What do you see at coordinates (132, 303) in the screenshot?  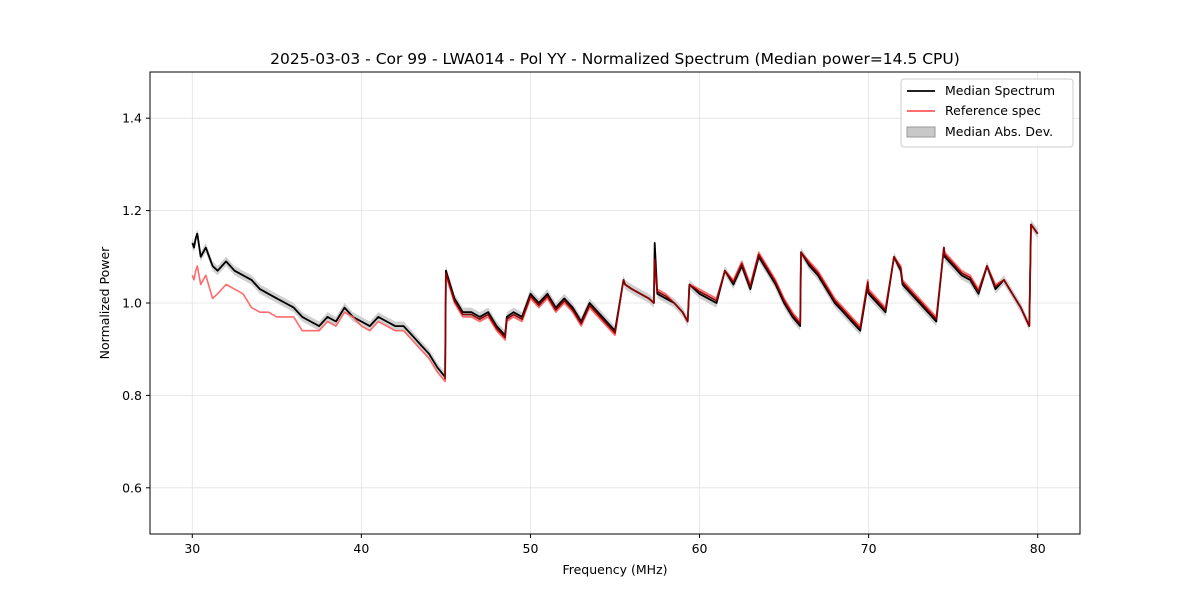 I see `y-tick-label: 1.0` at bounding box center [132, 303].